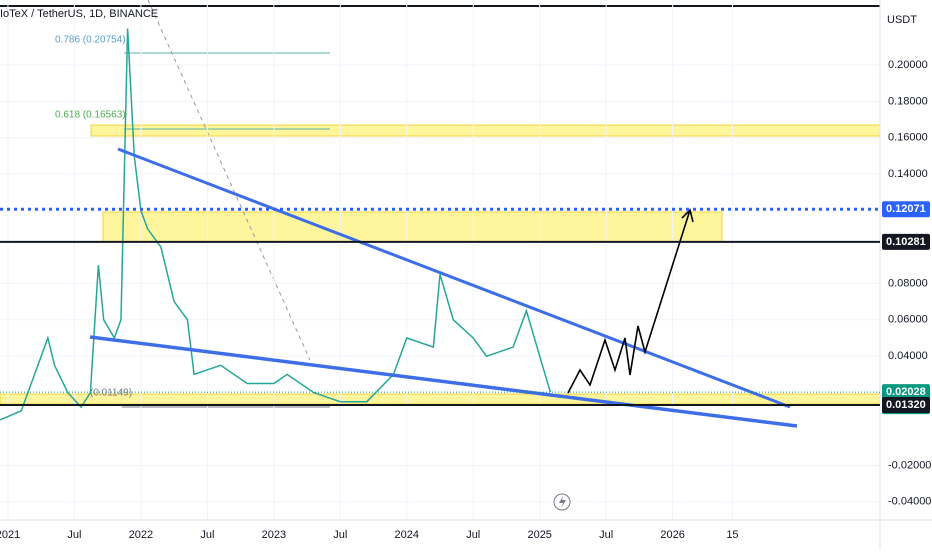 The height and width of the screenshot is (555, 932). I want to click on x-tick-label: 15, so click(732, 535).